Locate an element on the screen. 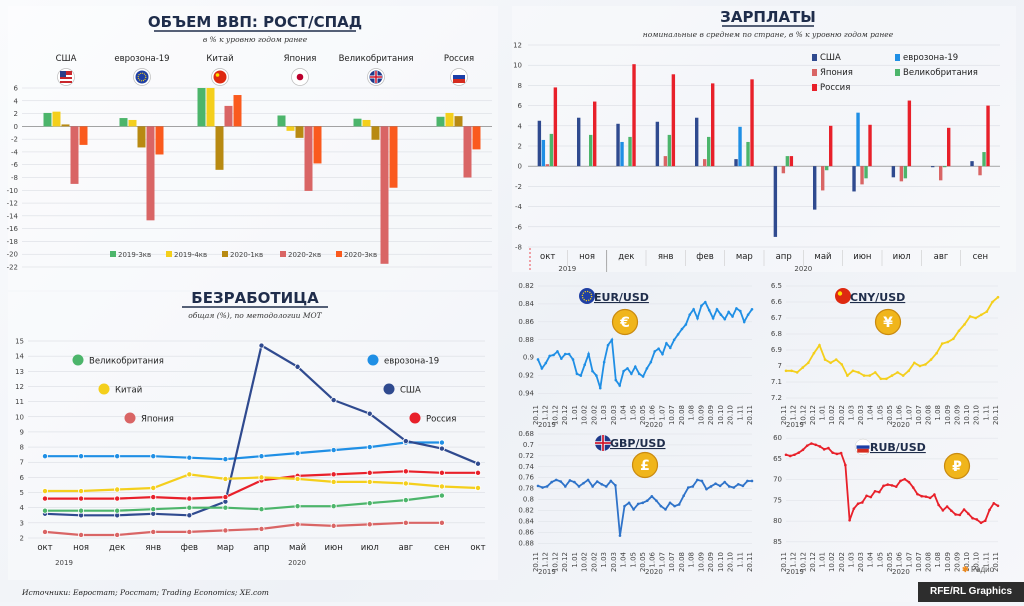 This screenshot has height=606, width=1024. gdp-legend-label: 2020-1кв is located at coordinates (246, 255).